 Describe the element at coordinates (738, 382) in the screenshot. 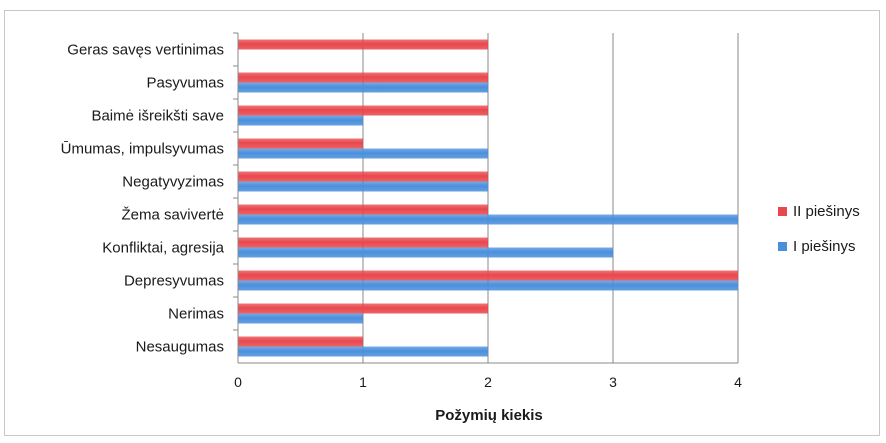

I see `x-tick-label: 4` at that location.